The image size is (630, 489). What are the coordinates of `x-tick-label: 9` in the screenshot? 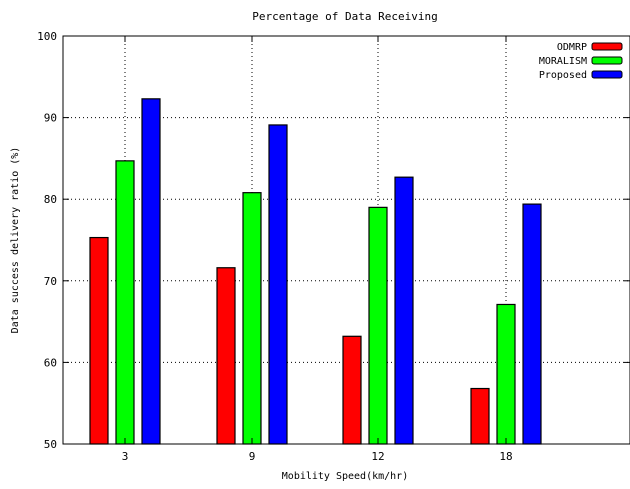 It's located at (252, 456).